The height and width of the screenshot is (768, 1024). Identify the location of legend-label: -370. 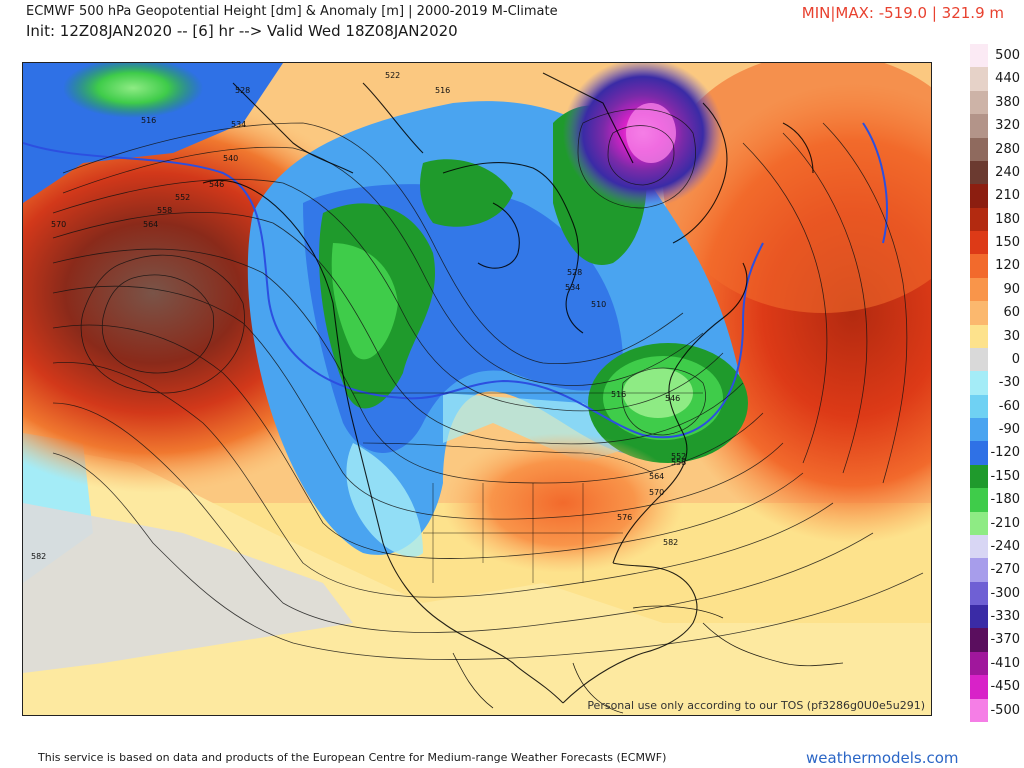
(1005, 640).